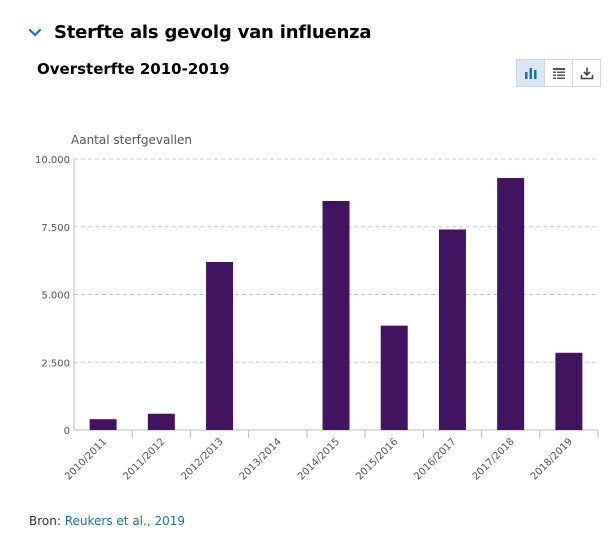 This screenshot has width=613, height=552. I want to click on bar-chart-icon, so click(530, 73).